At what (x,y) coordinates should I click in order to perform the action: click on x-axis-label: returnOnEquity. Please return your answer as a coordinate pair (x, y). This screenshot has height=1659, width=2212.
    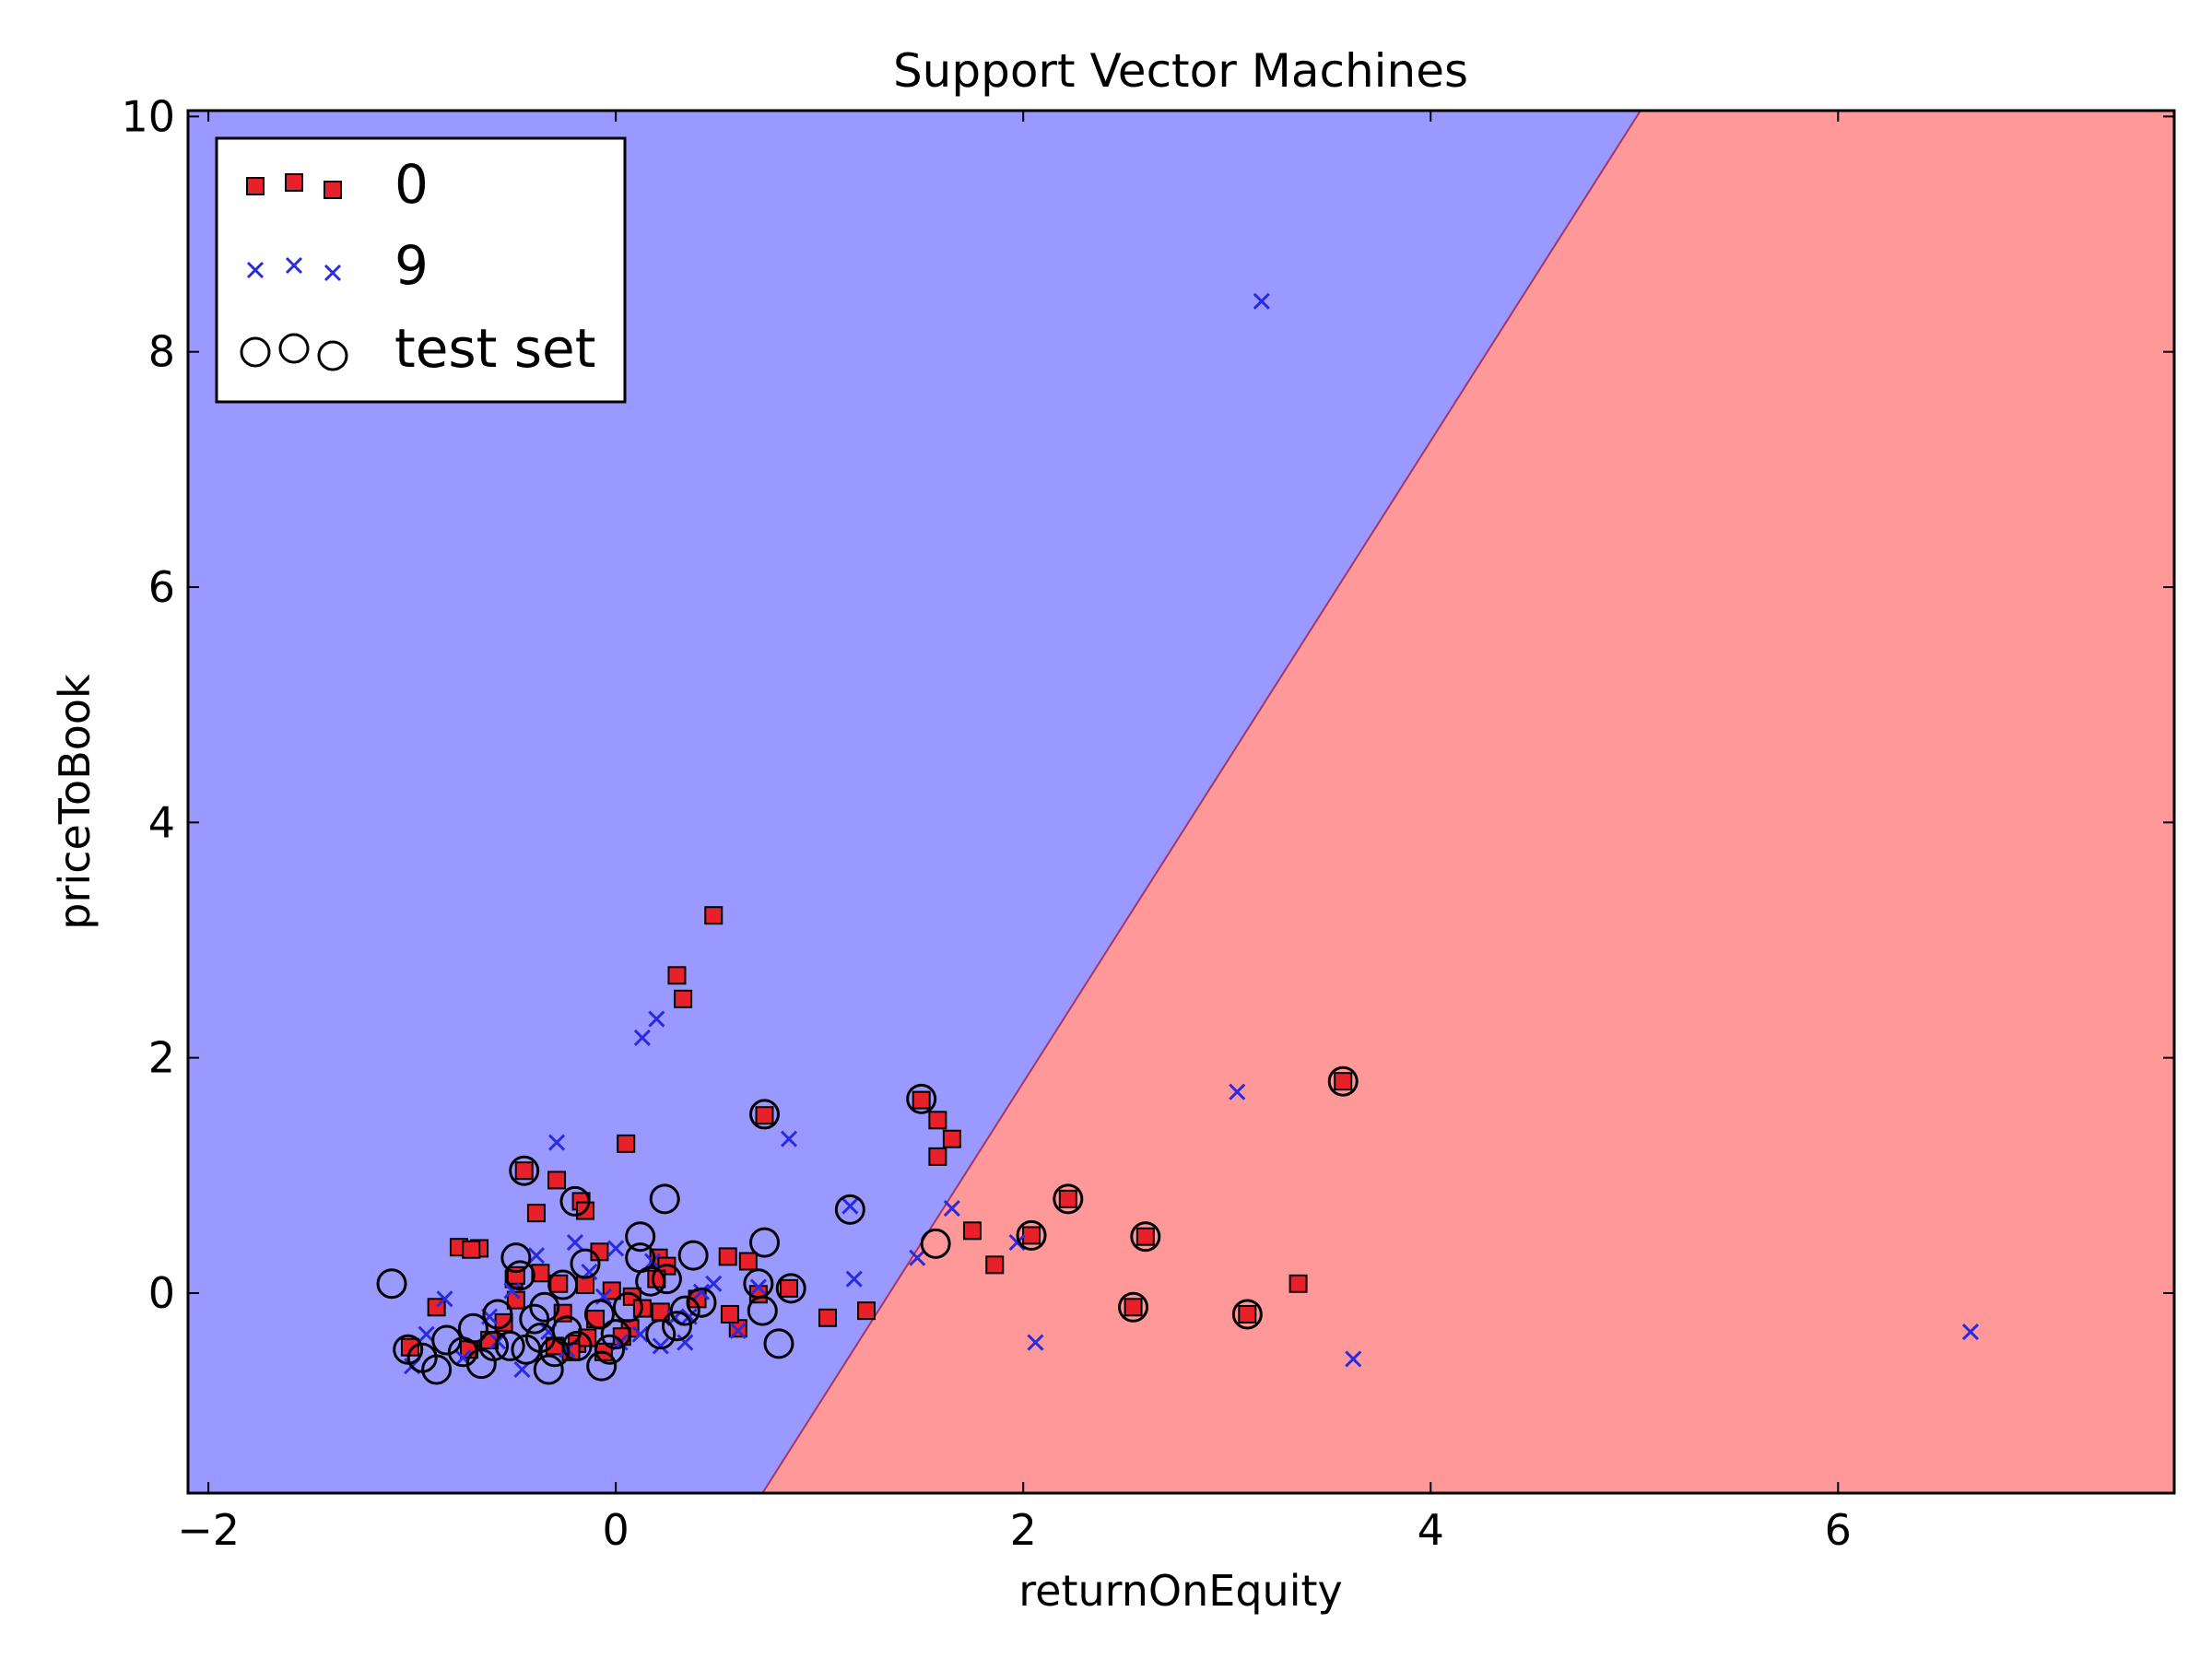
    Looking at the image, I should click on (1180, 1591).